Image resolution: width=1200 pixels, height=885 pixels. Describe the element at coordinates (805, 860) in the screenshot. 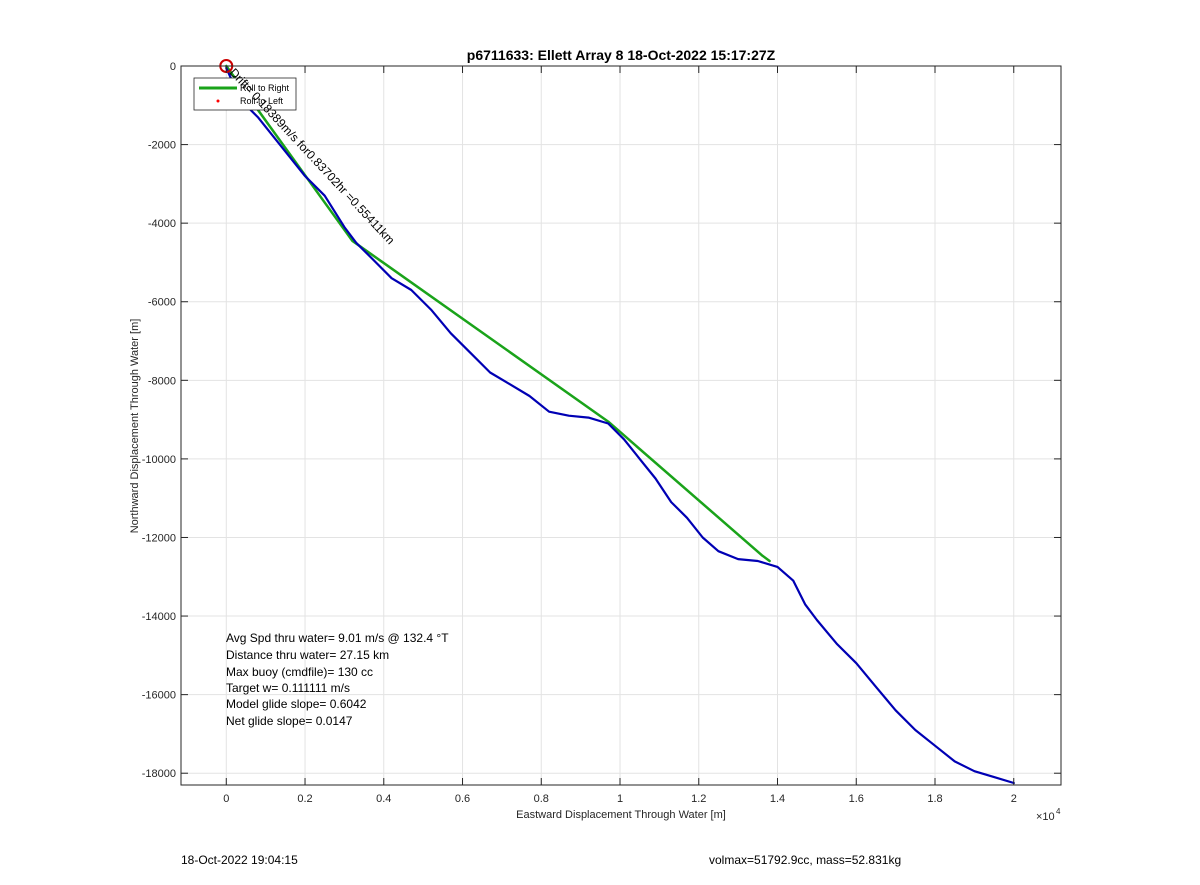

I see `footer-vol-mass: volmax=51792.9cc, mass=52.831kg` at that location.